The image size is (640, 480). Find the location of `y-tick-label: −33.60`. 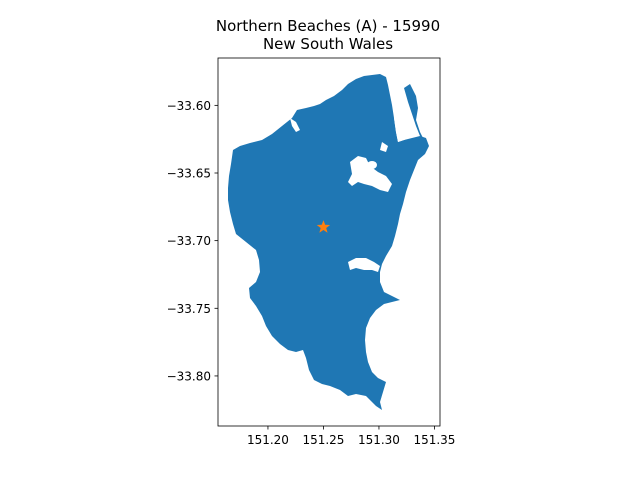

y-tick-label: −33.60 is located at coordinates (189, 106).